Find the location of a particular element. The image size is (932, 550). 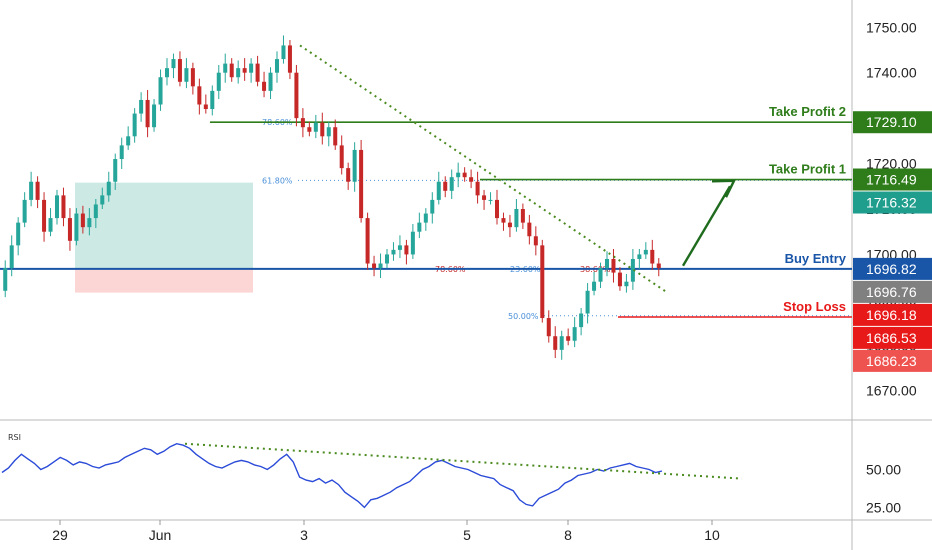

time-tick-label: 8 is located at coordinates (568, 535).